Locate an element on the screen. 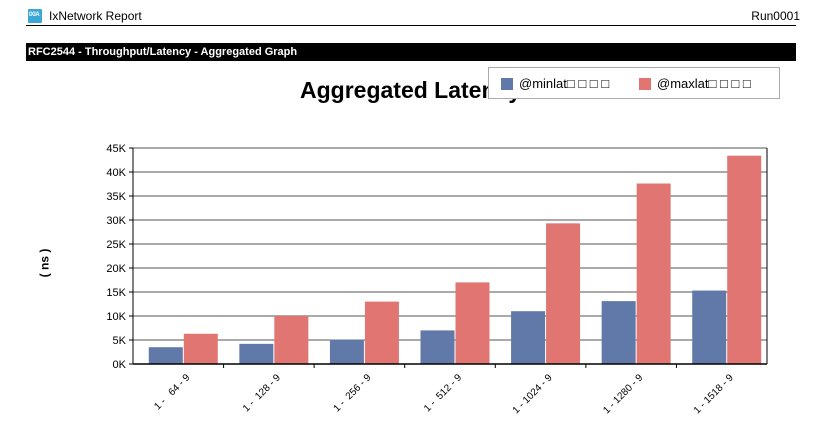  y-tick-label: 40K is located at coordinates (116, 173).